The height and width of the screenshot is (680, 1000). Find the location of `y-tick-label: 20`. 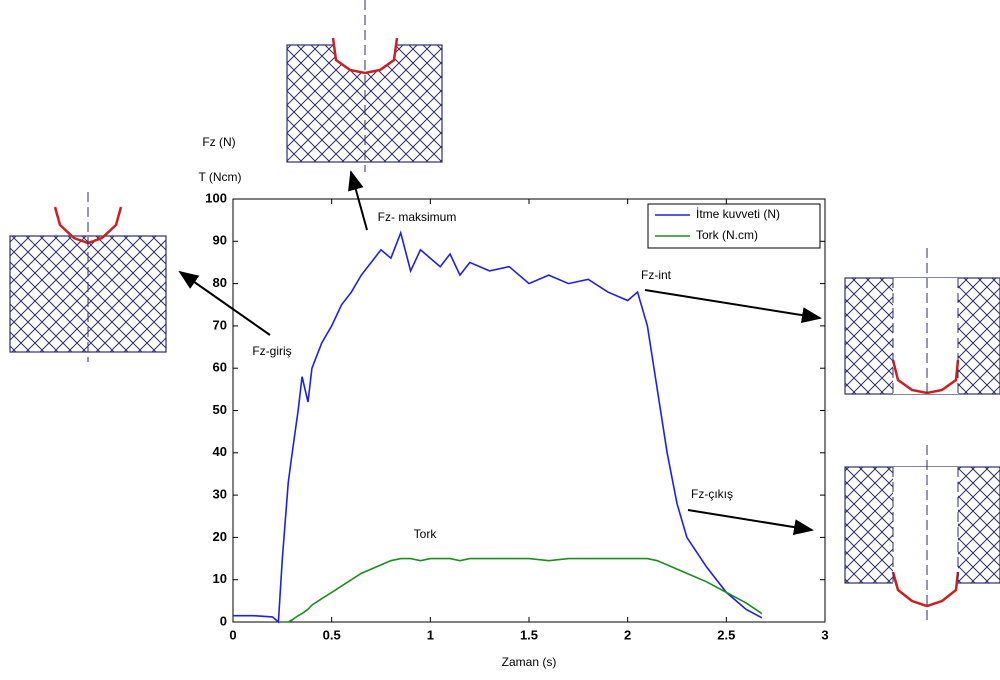

y-tick-label: 20 is located at coordinates (220, 536).